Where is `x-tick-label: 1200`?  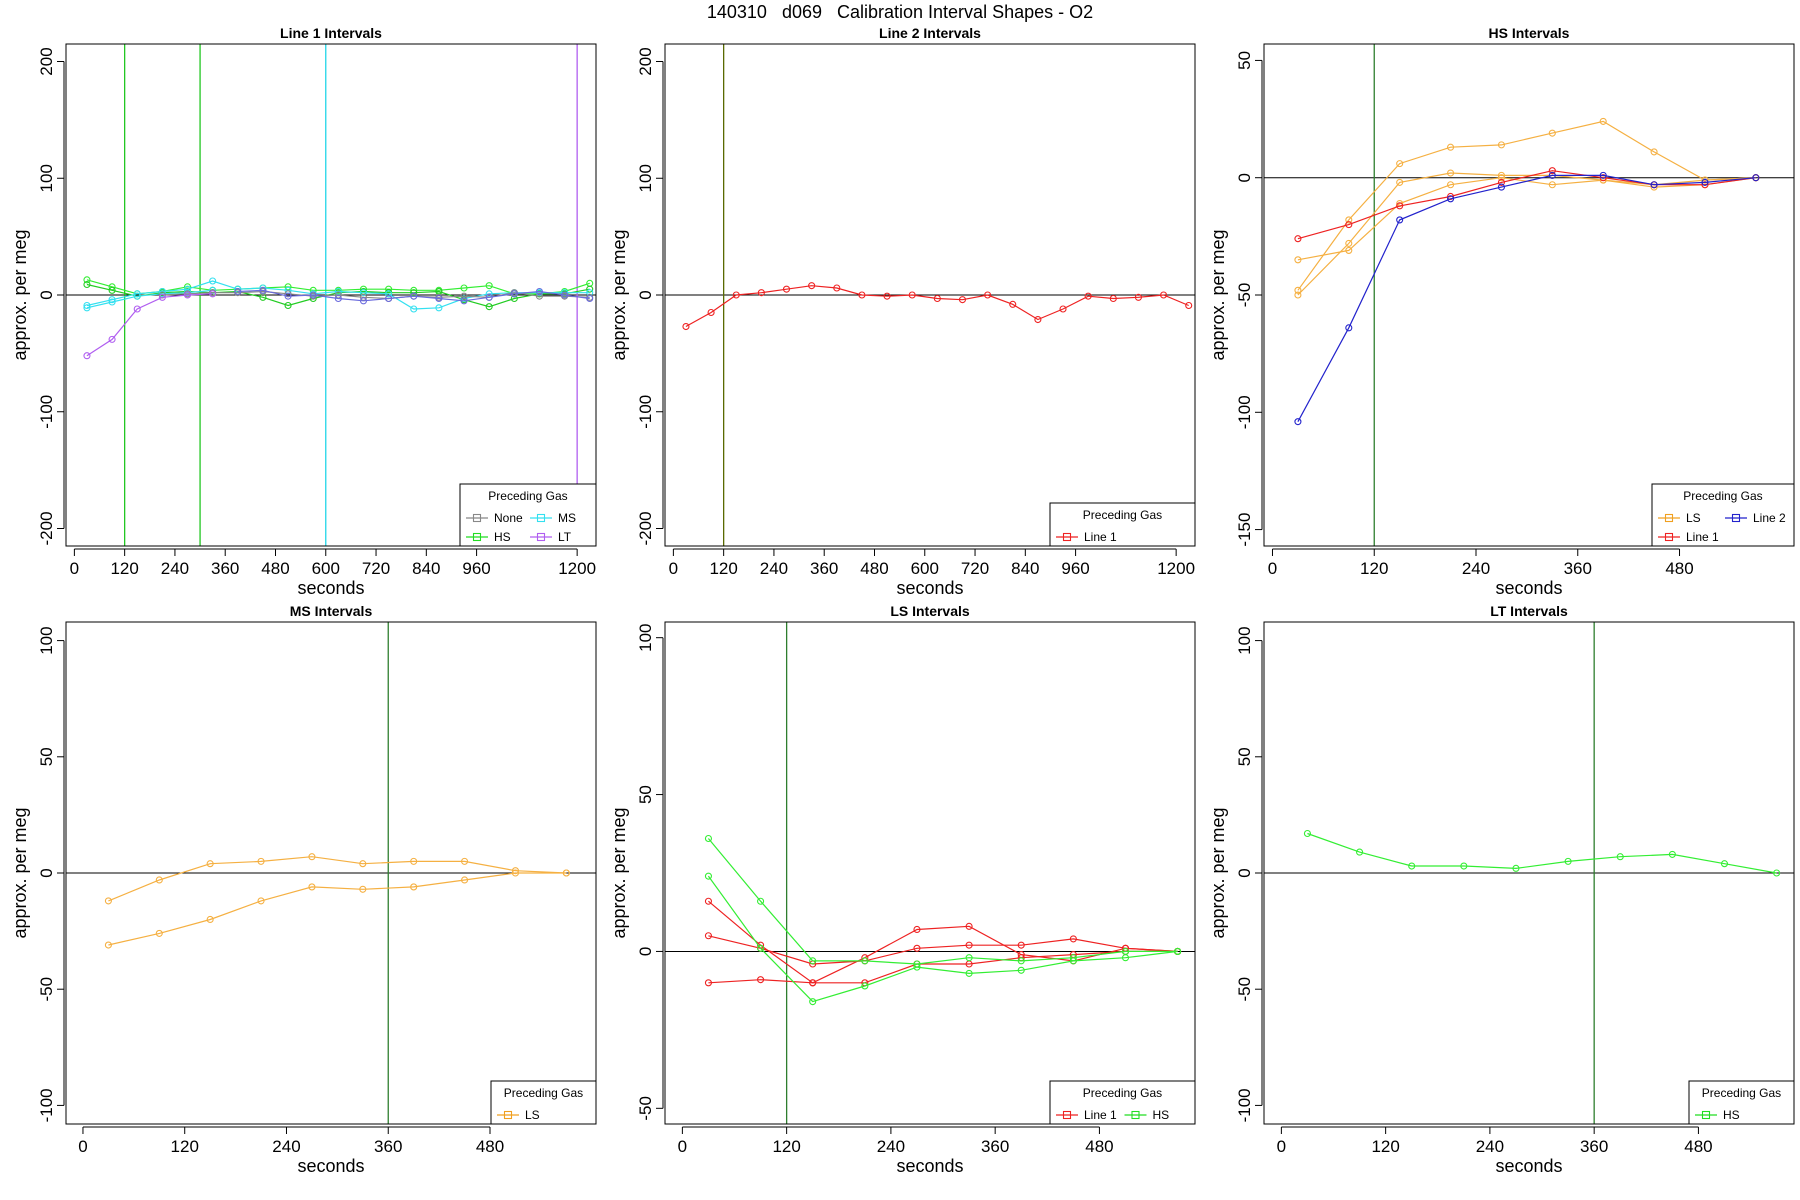
x-tick-label: 1200 is located at coordinates (577, 568).